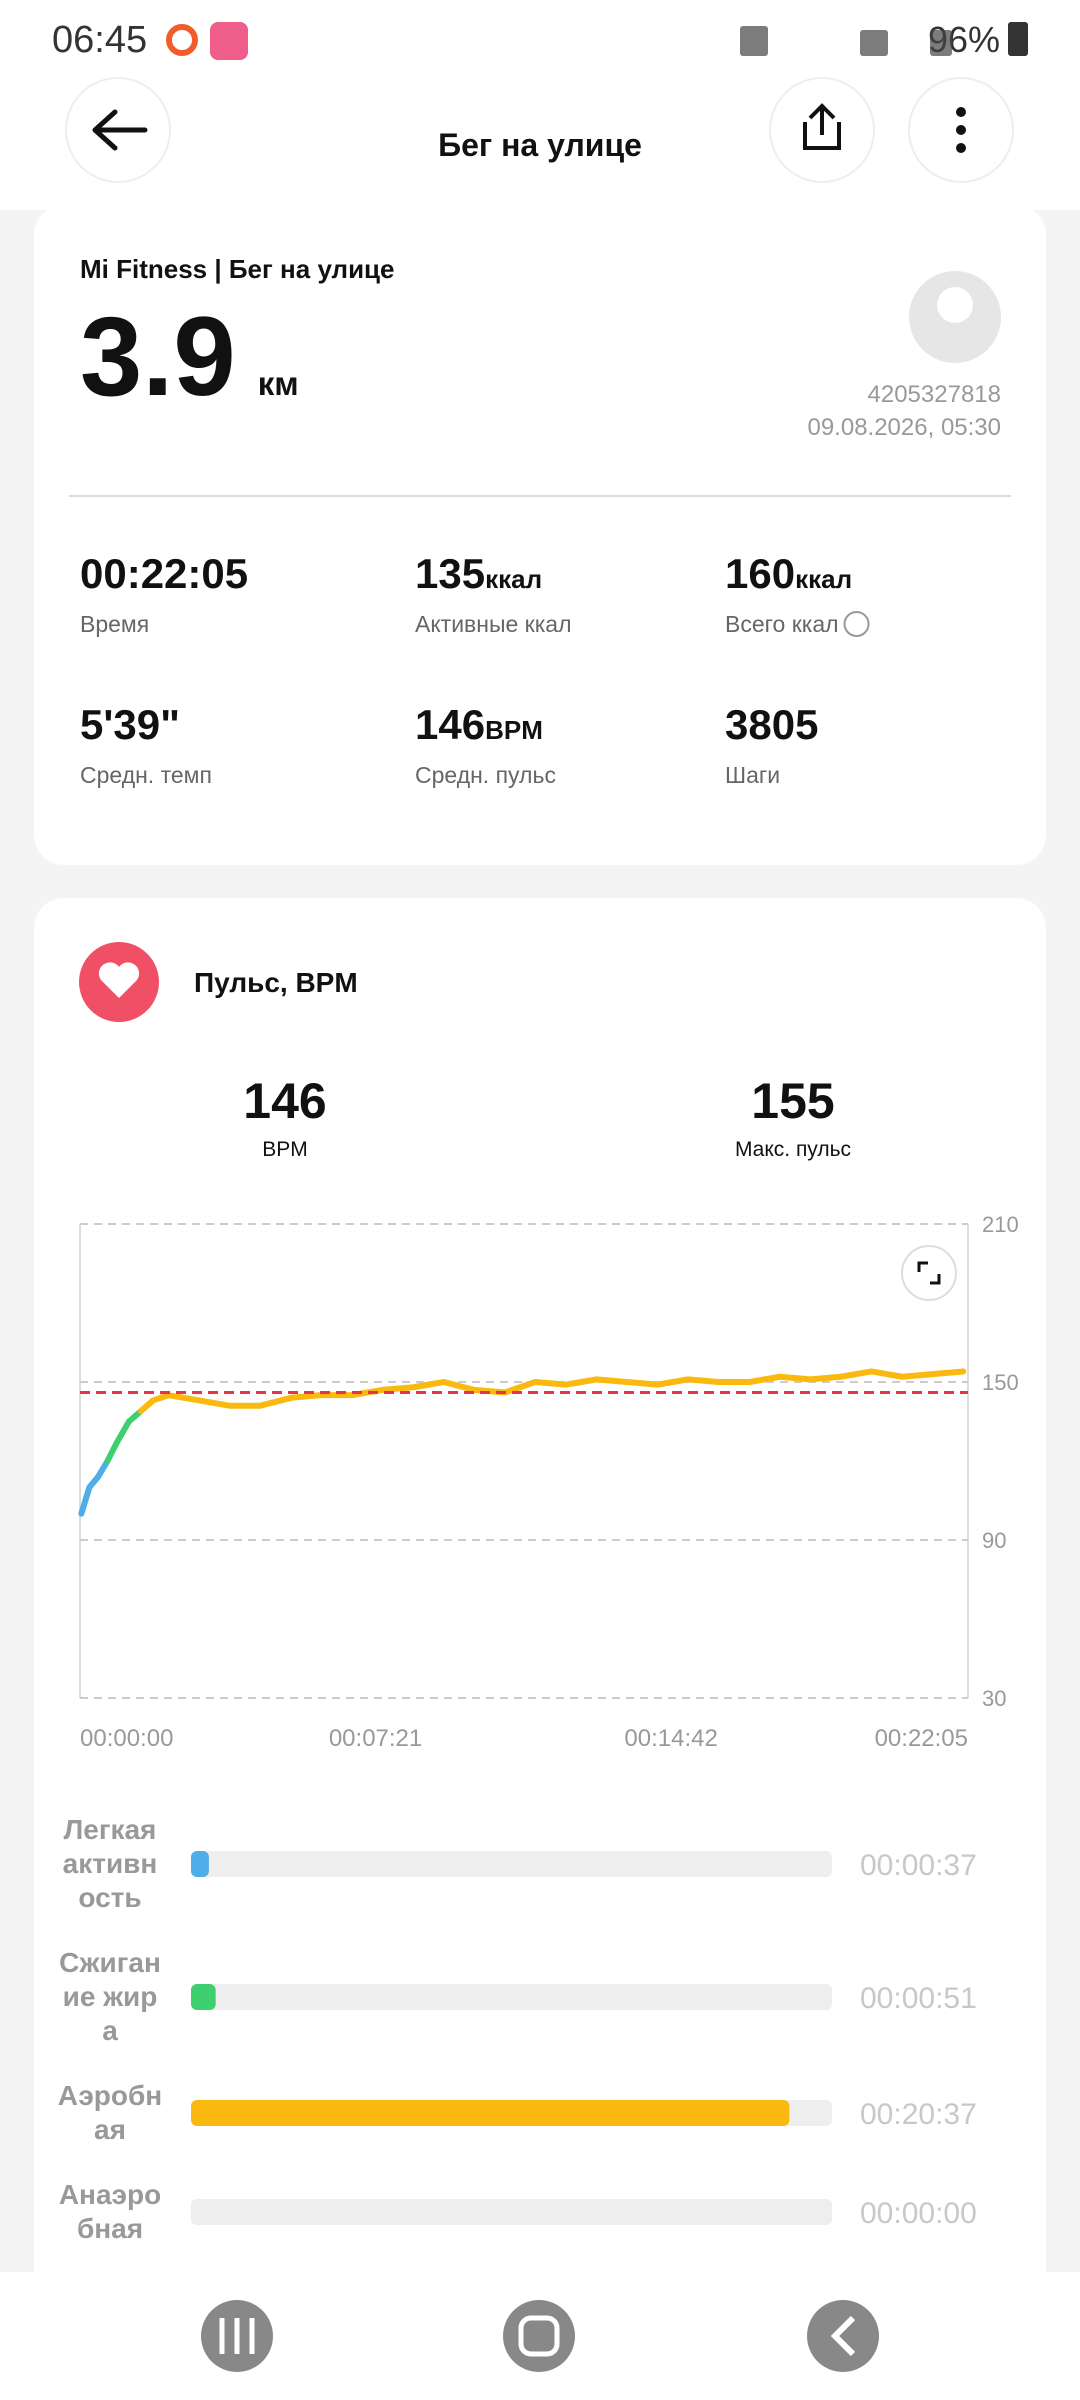 The image size is (1080, 2400). What do you see at coordinates (110, 2211) in the screenshot?
I see `zone-label: Анаэробная` at bounding box center [110, 2211].